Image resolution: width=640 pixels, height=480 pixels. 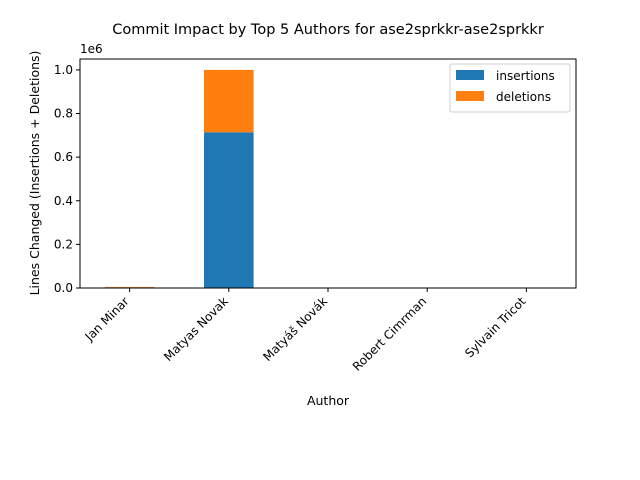 I want to click on y-tick-label-0: 0.0, so click(x=63, y=288).